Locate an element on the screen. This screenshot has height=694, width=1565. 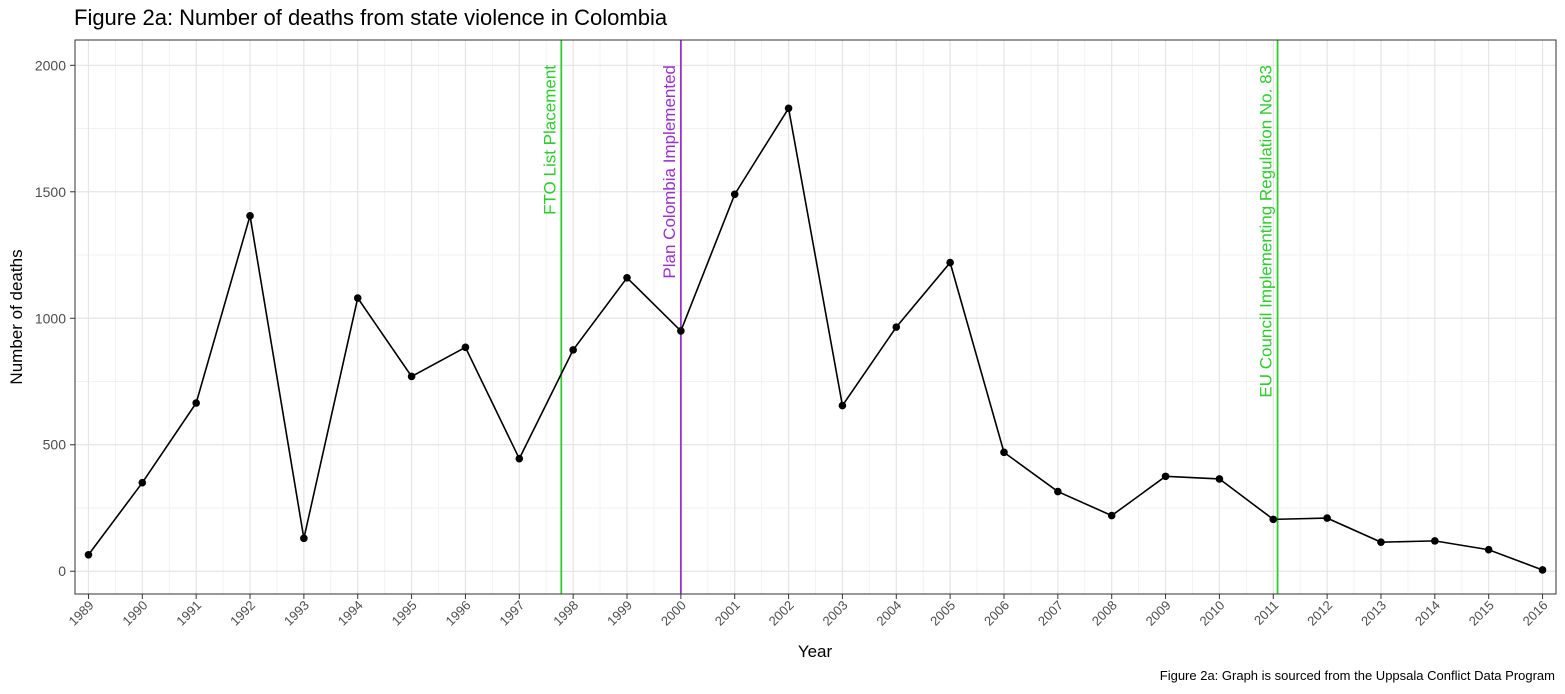
x-tick-label: 1999 is located at coordinates (619, 613).